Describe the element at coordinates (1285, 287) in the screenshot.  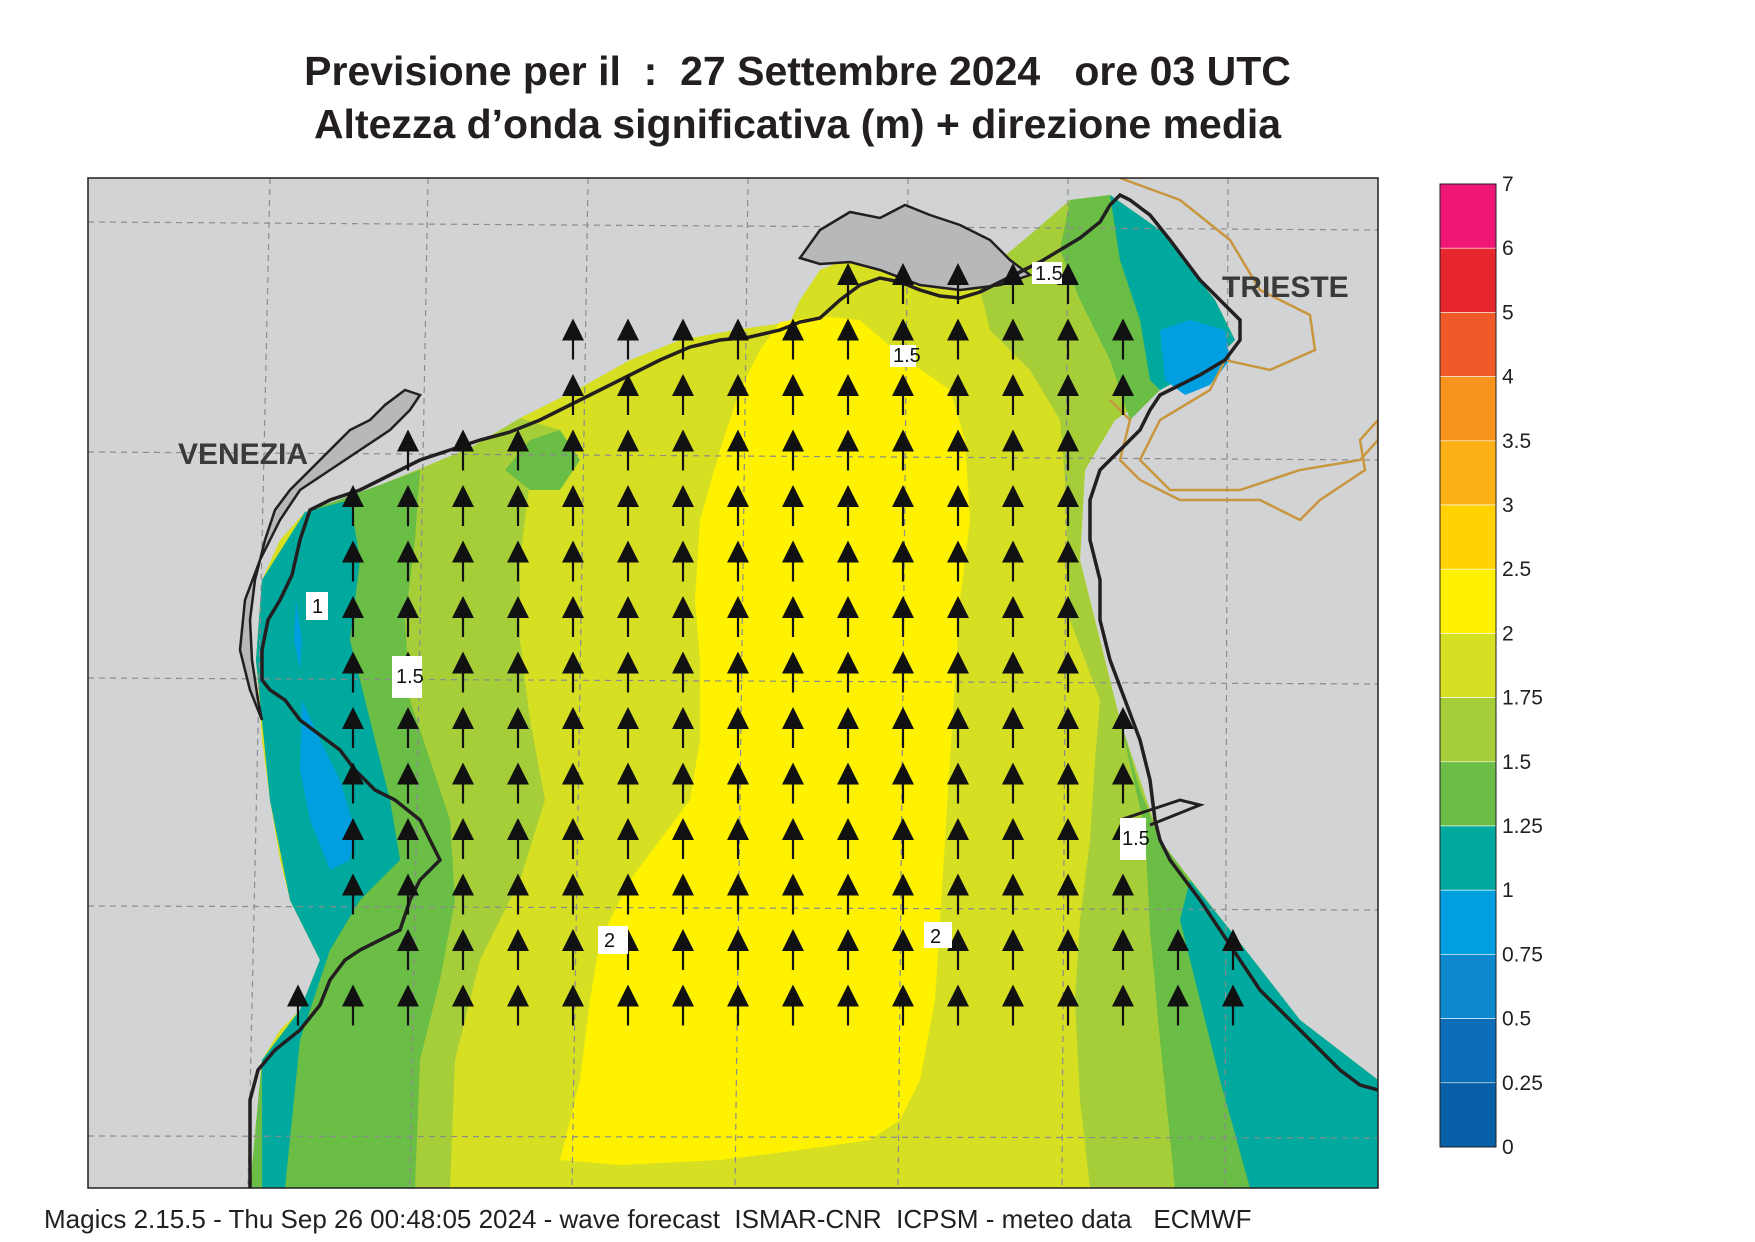
I see `city-label-trieste: TRIESTE` at that location.